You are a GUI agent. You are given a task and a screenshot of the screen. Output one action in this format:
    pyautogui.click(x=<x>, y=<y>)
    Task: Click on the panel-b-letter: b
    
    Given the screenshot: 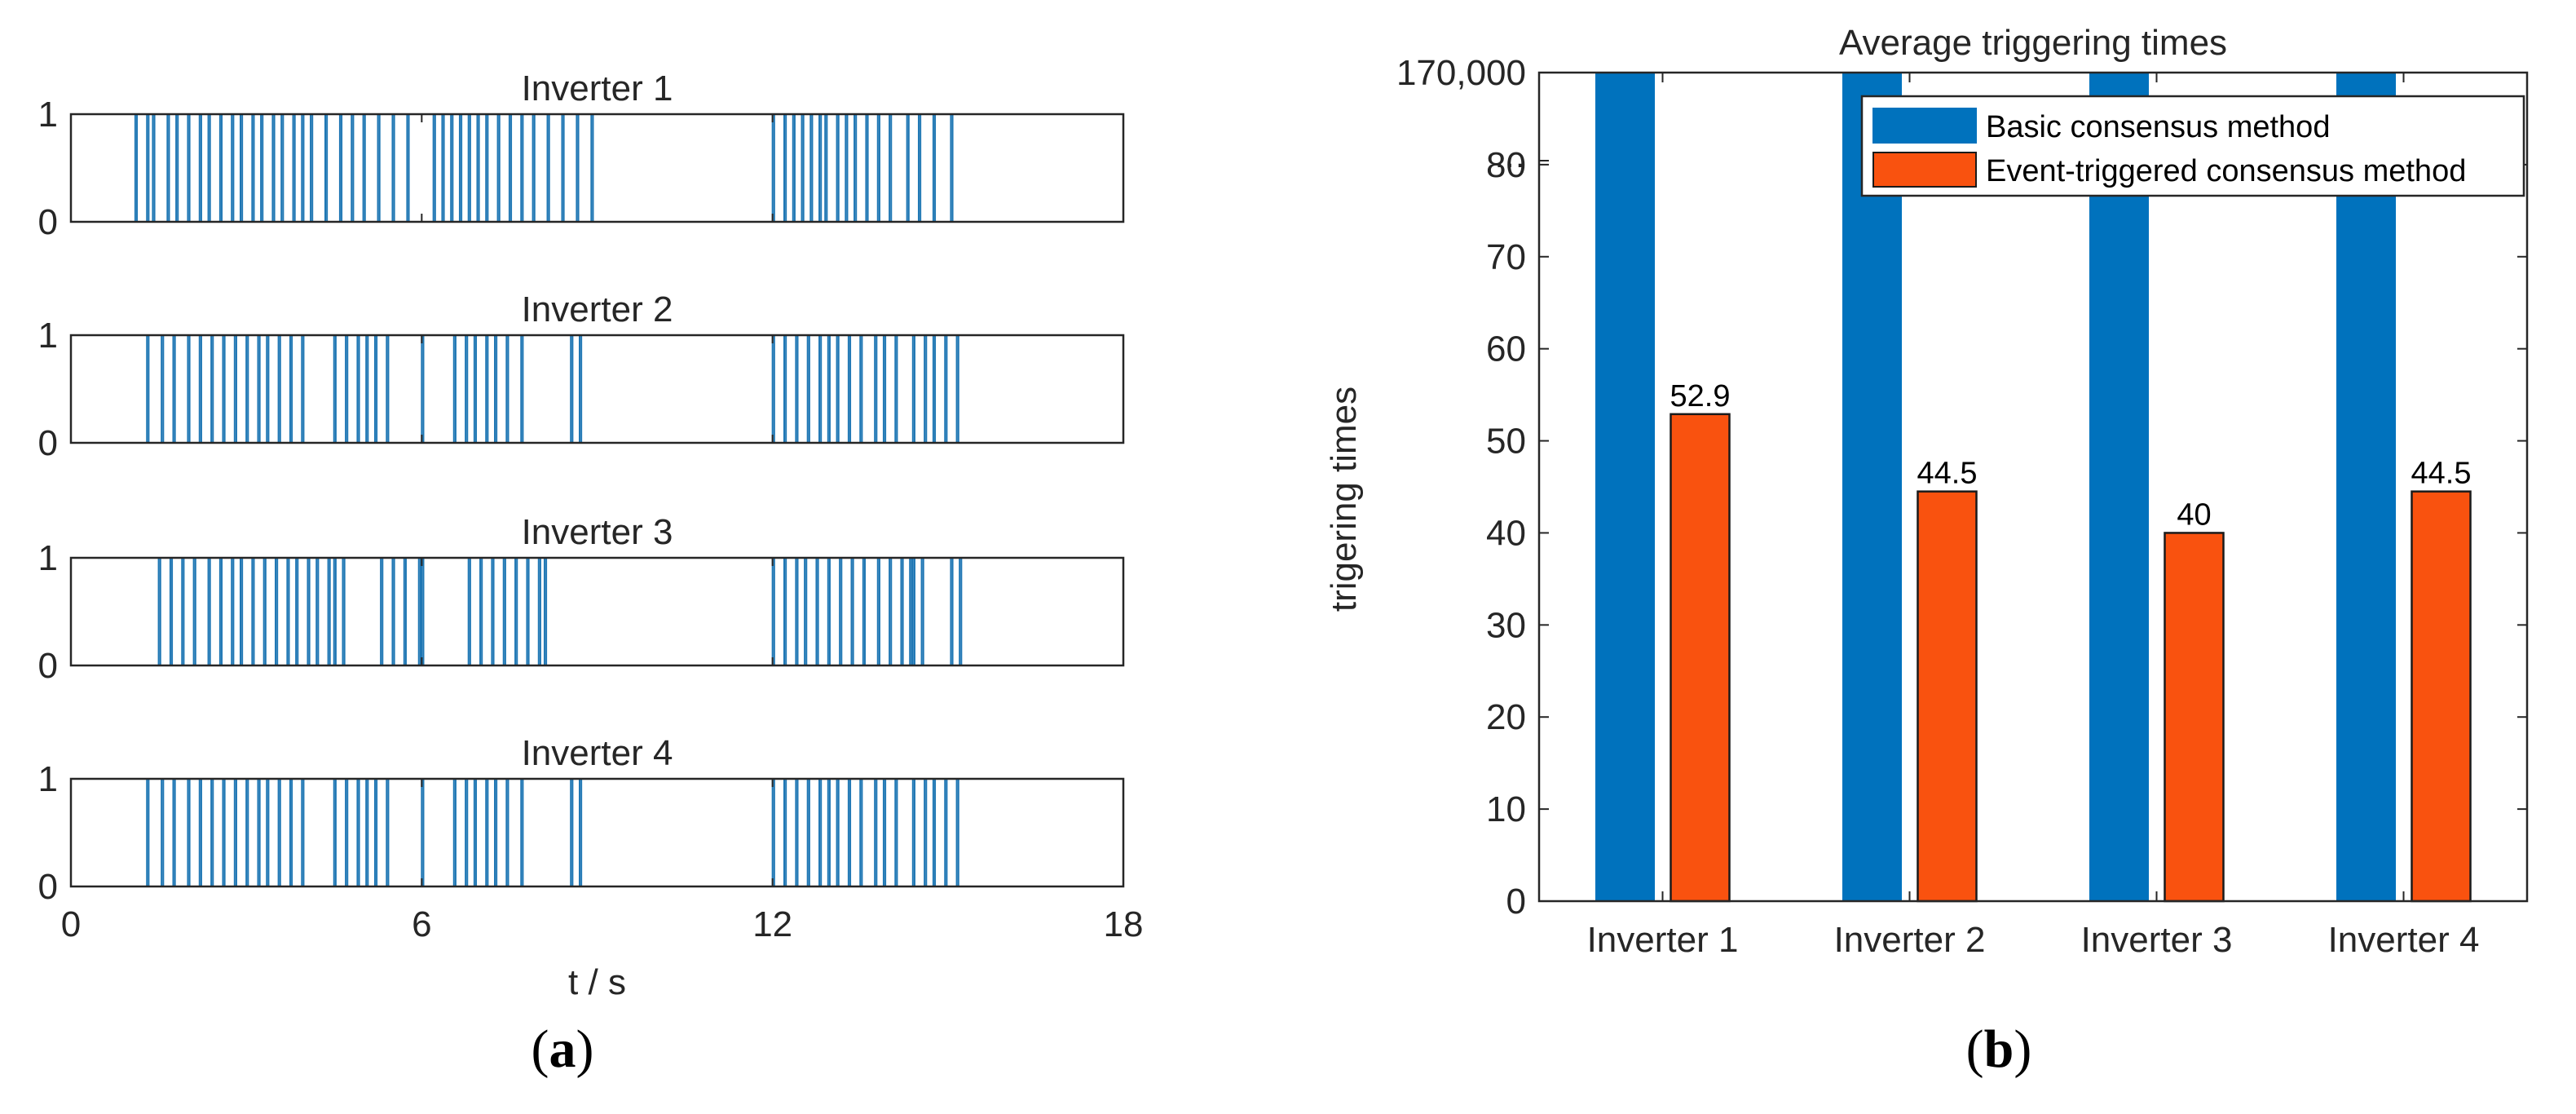 What is the action you would take?
    pyautogui.click(x=1999, y=1049)
    